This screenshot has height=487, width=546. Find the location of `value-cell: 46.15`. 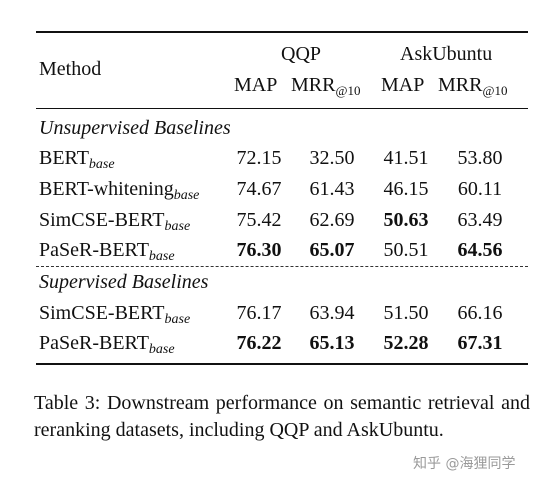

value-cell: 46.15 is located at coordinates (406, 189).